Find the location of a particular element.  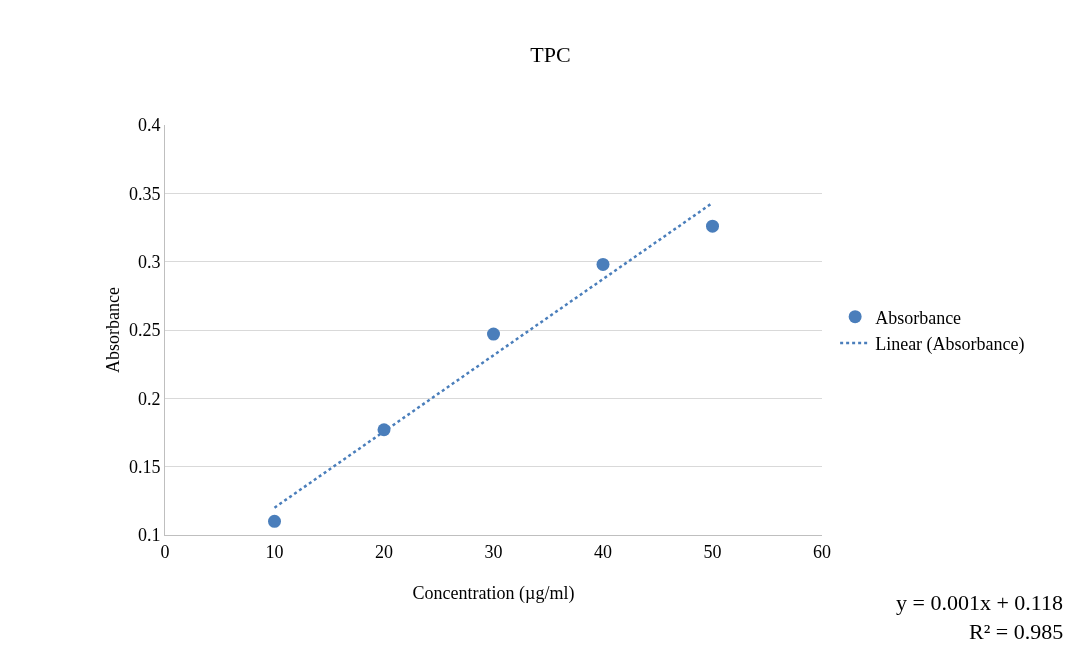

y-tick-label: 0.3 is located at coordinates (149, 261).